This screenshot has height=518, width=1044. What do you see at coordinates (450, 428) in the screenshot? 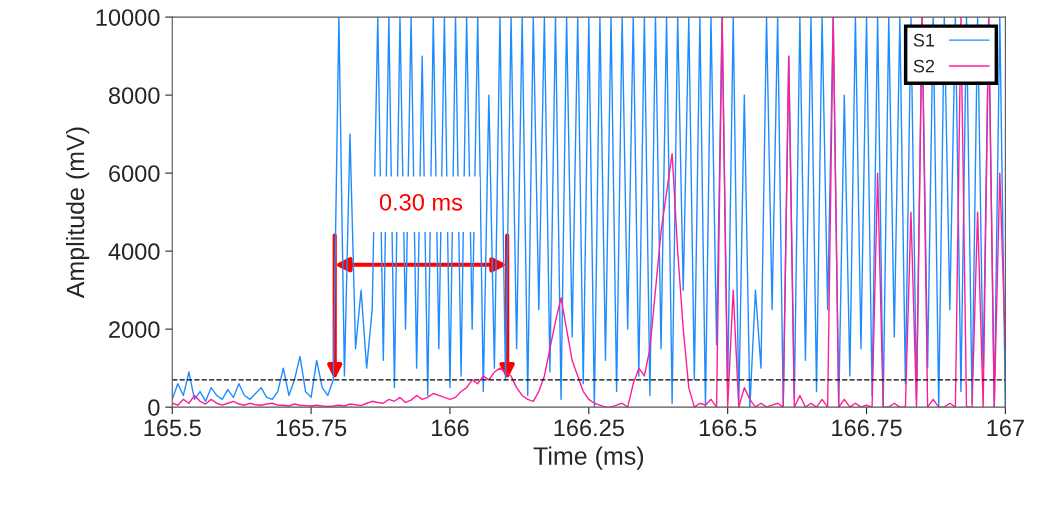
I see `x-tick-label: 166` at bounding box center [450, 428].